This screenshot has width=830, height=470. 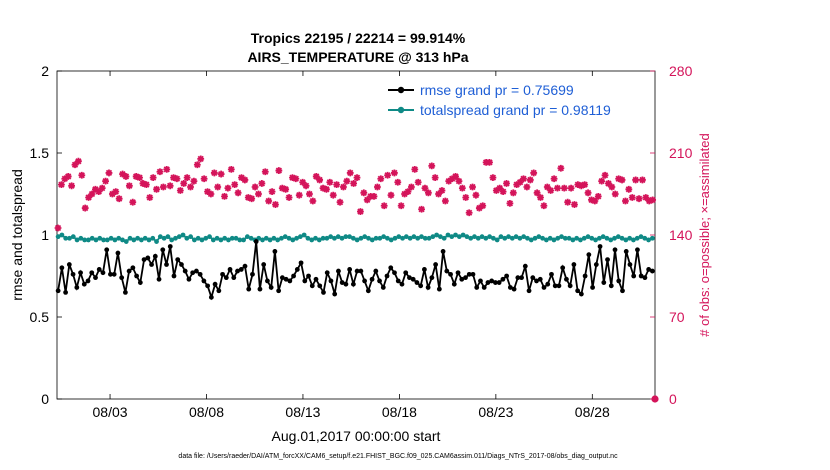 I want to click on obs-possible-point, so click(x=655, y=399).